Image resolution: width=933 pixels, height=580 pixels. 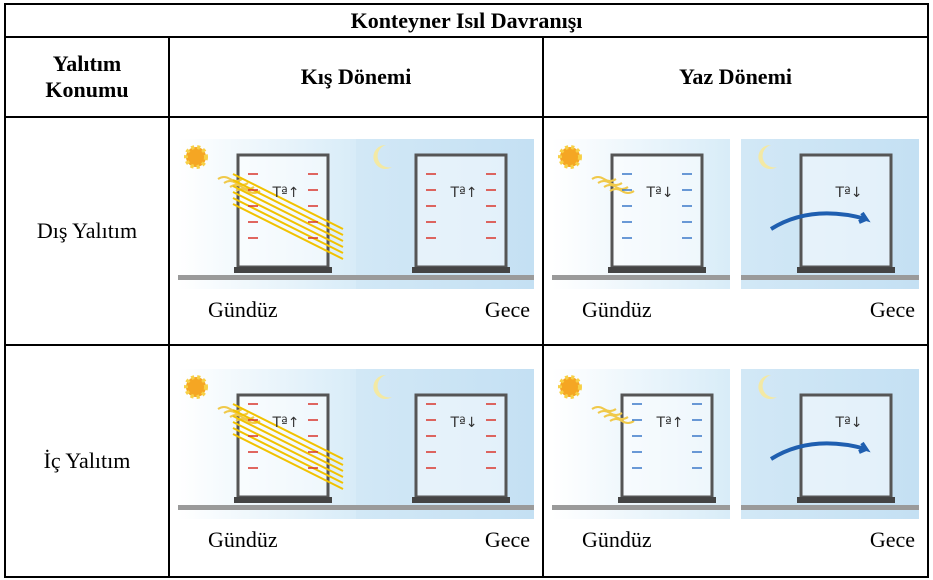 I want to click on row-label: İç Yalıtım, so click(x=87, y=461).